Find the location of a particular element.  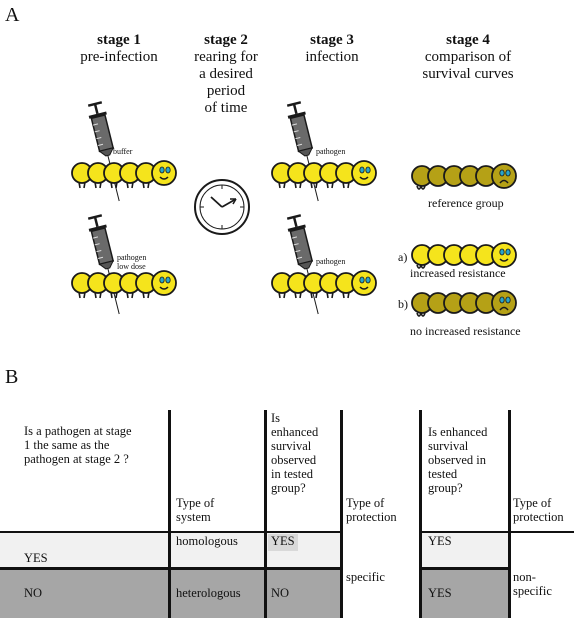

row-no-enhanced-1: NO is located at coordinates (280, 593).